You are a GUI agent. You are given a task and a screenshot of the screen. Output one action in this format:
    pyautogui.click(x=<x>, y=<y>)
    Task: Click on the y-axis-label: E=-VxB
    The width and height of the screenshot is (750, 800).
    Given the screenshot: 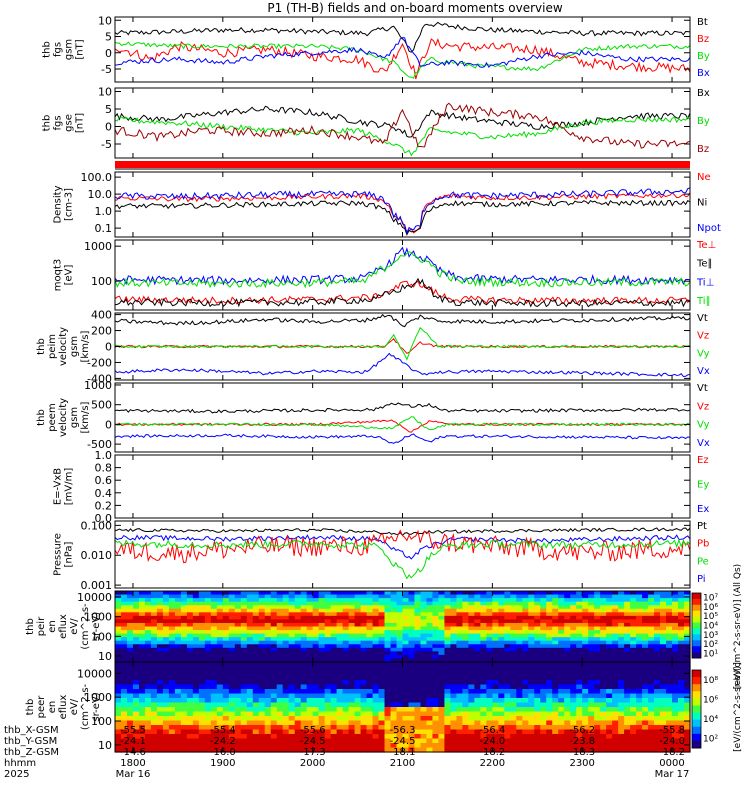 What is the action you would take?
    pyautogui.click(x=58, y=486)
    